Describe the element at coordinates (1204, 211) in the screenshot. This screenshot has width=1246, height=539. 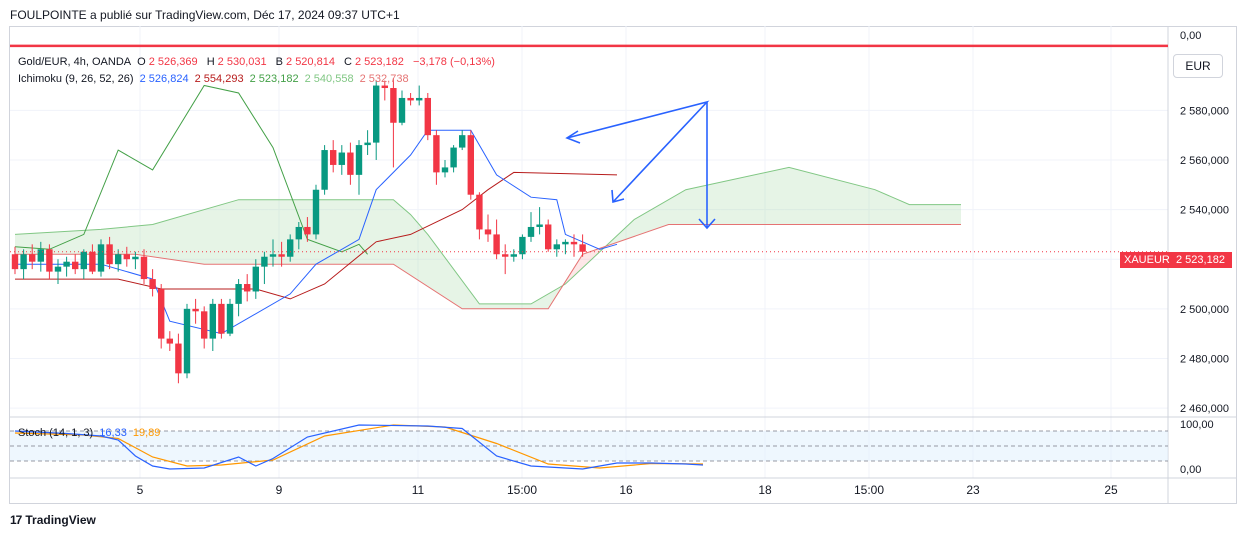
I see `price-tick-label: 2 540,000` at that location.